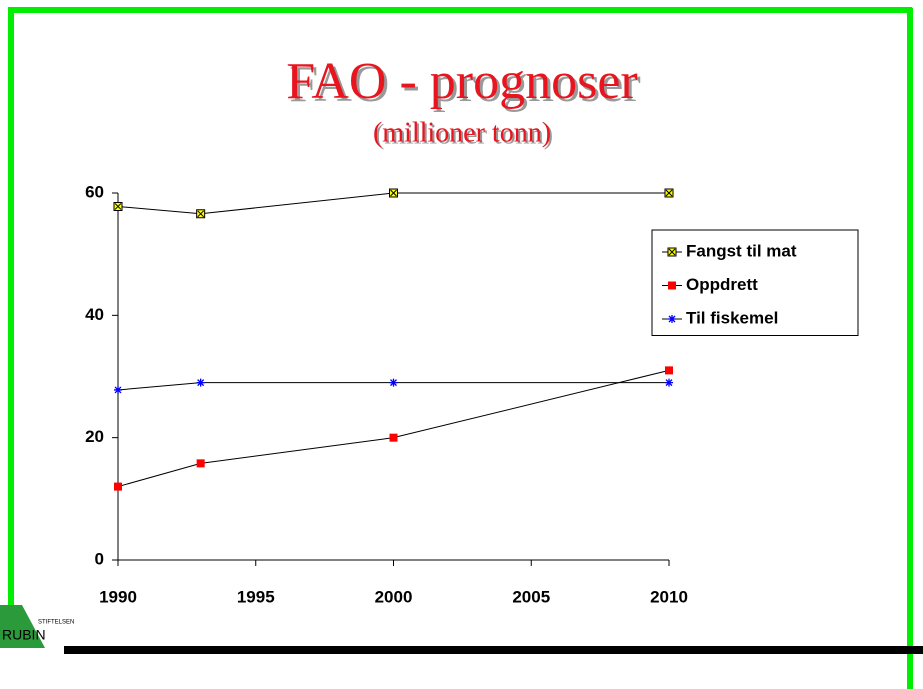 The width and height of the screenshot is (923, 689). I want to click on title-shadow: FAO - prognoser, so click(464, 84).